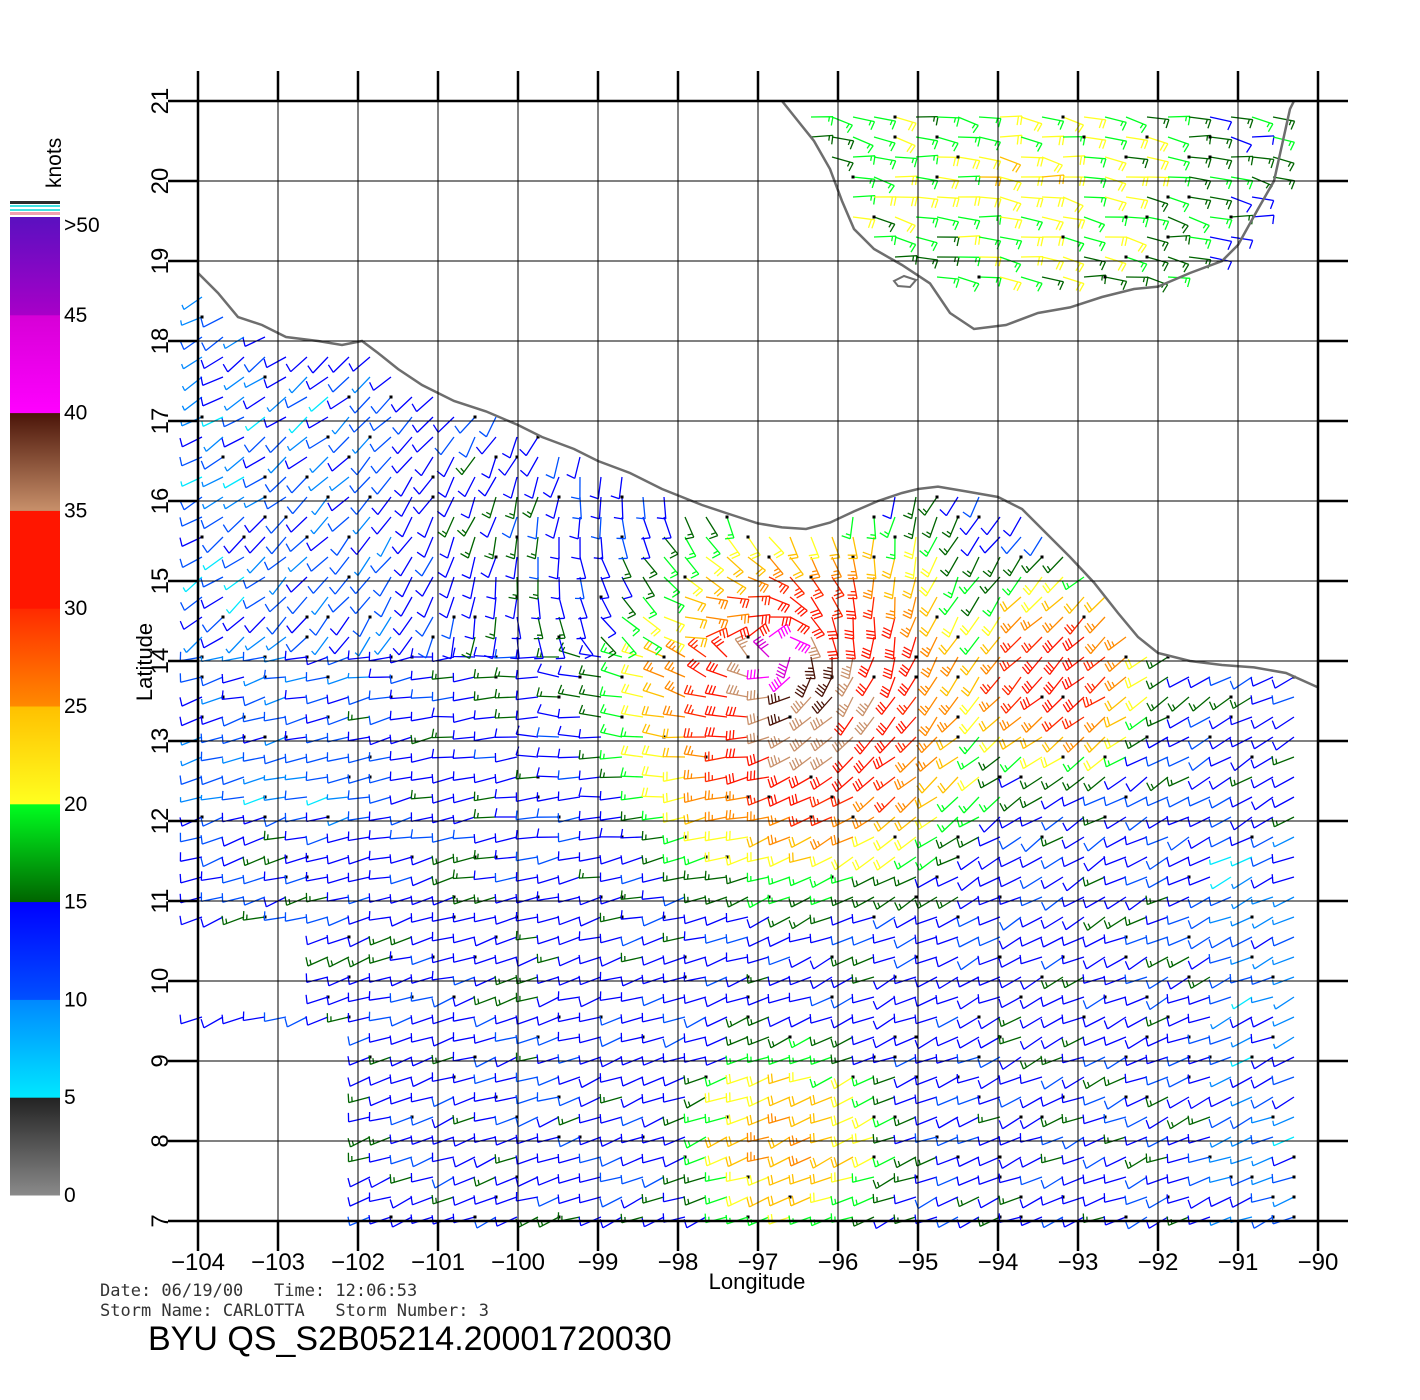 This screenshot has width=1420, height=1400. What do you see at coordinates (35, 364) in the screenshot?
I see `colorbar-band` at bounding box center [35, 364].